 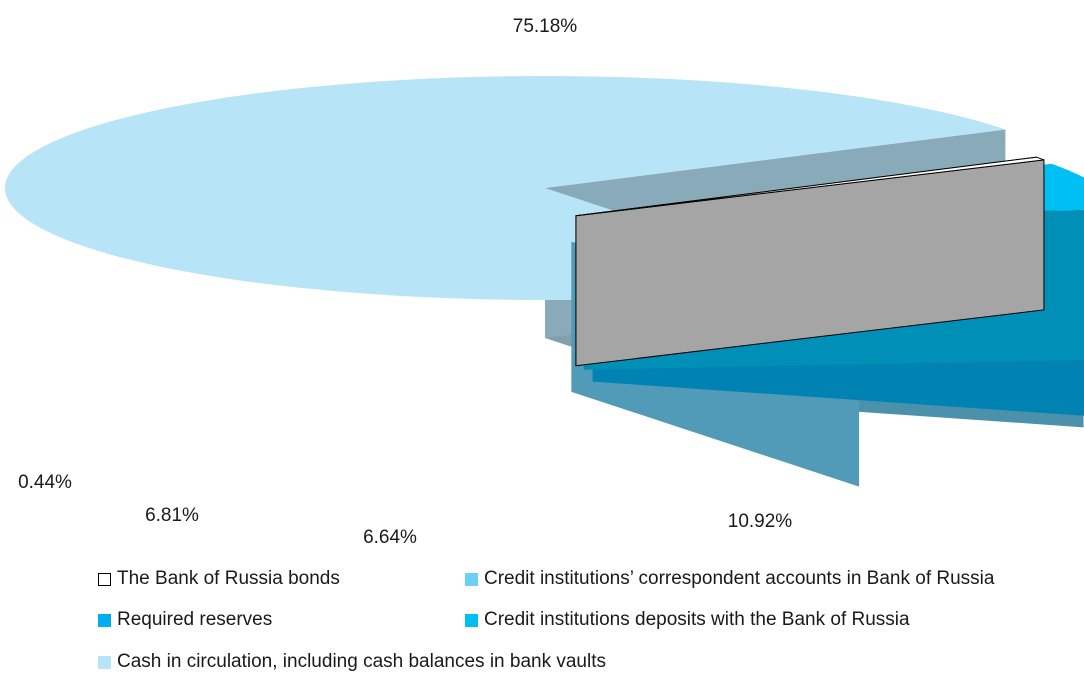 I want to click on value-label-bonds: 0.44%, so click(x=45, y=482).